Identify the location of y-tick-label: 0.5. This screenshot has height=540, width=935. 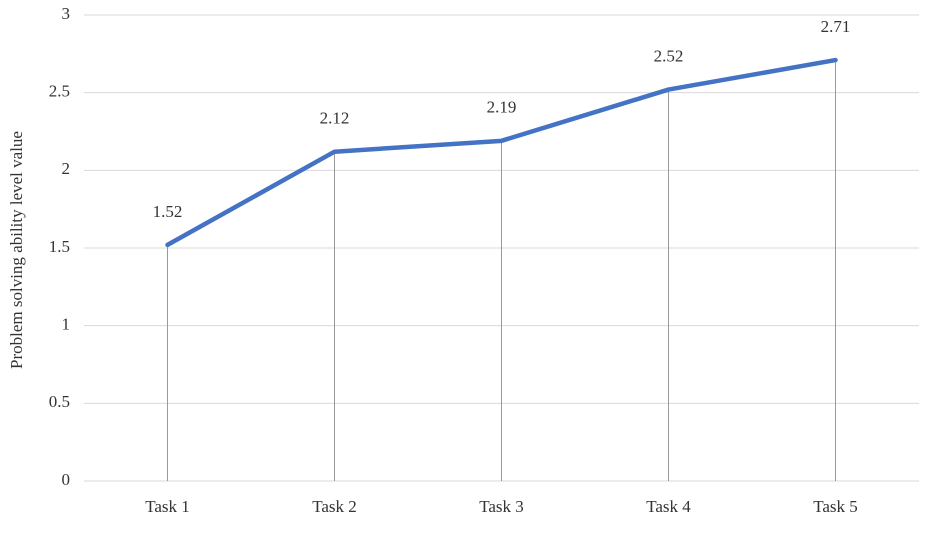
(59, 401).